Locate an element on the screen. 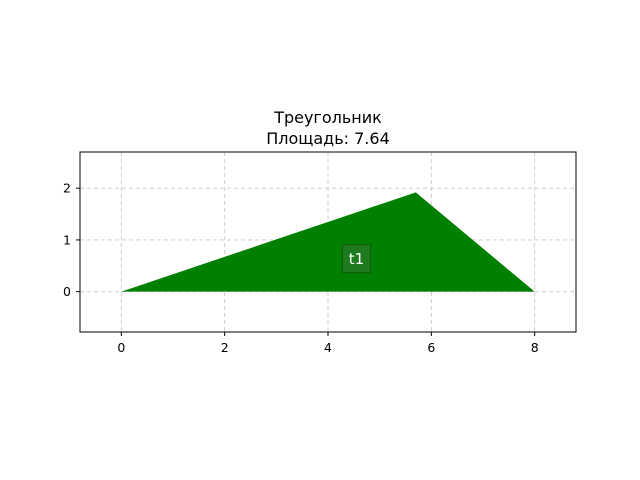 The height and width of the screenshot is (480, 640). chart-title: Треугольник is located at coordinates (327, 117).